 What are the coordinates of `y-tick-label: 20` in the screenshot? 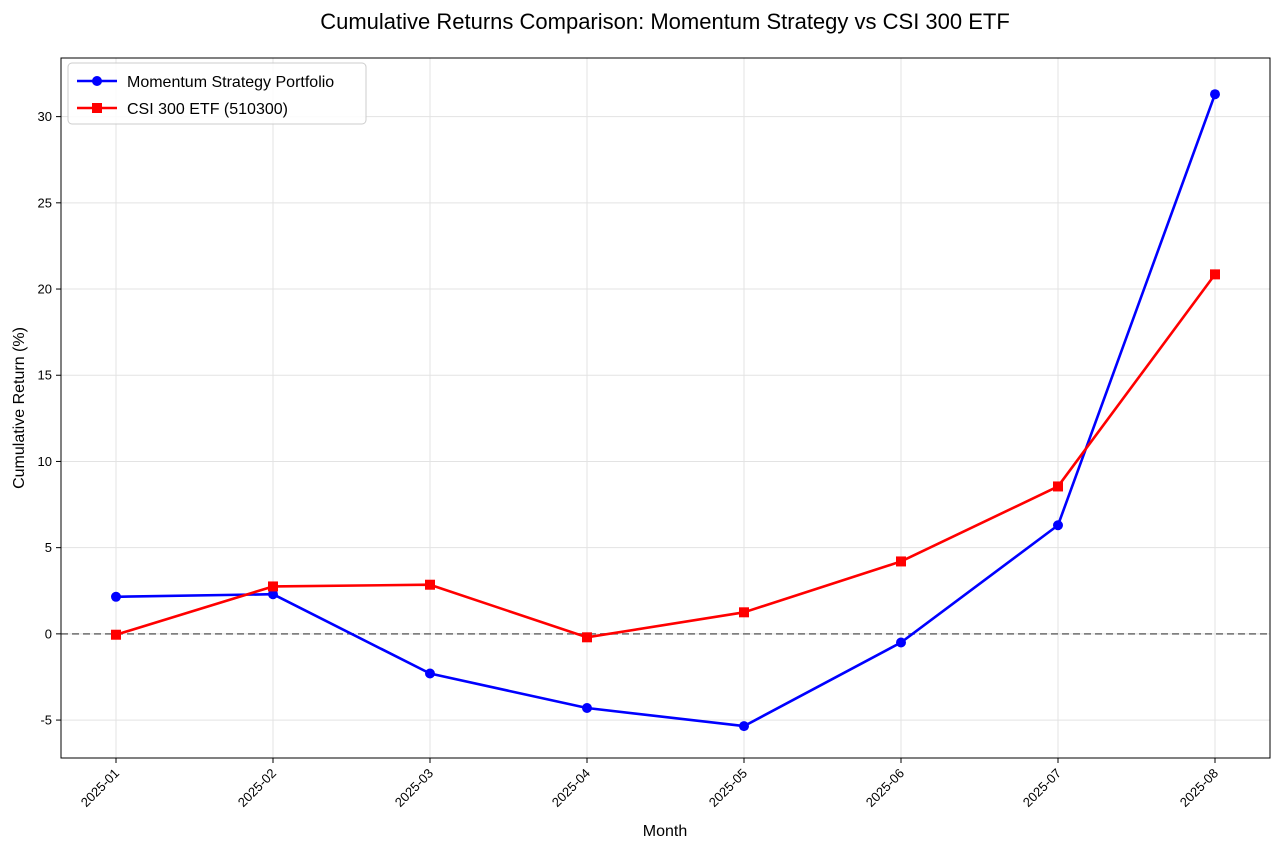 It's located at (45, 289).